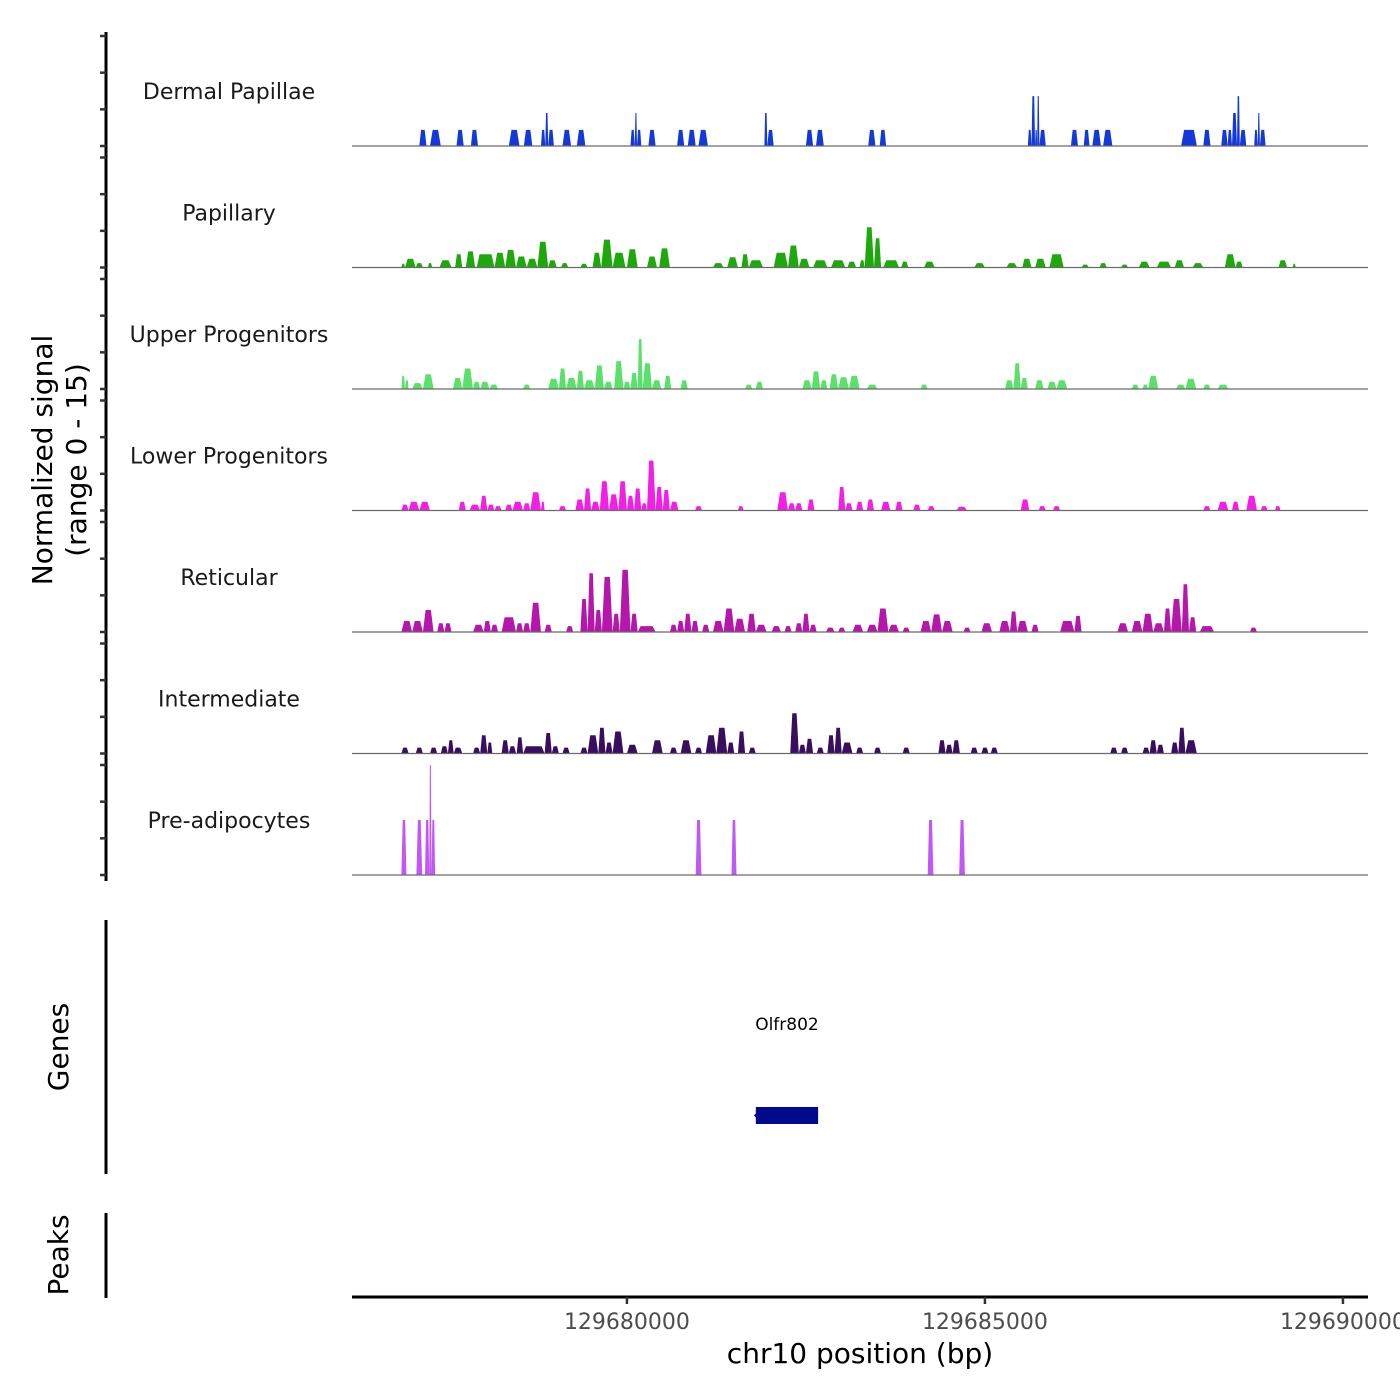 The width and height of the screenshot is (1400, 1400). What do you see at coordinates (42, 460) in the screenshot?
I see `y-axis-title-line1: Normalized signal` at bounding box center [42, 460].